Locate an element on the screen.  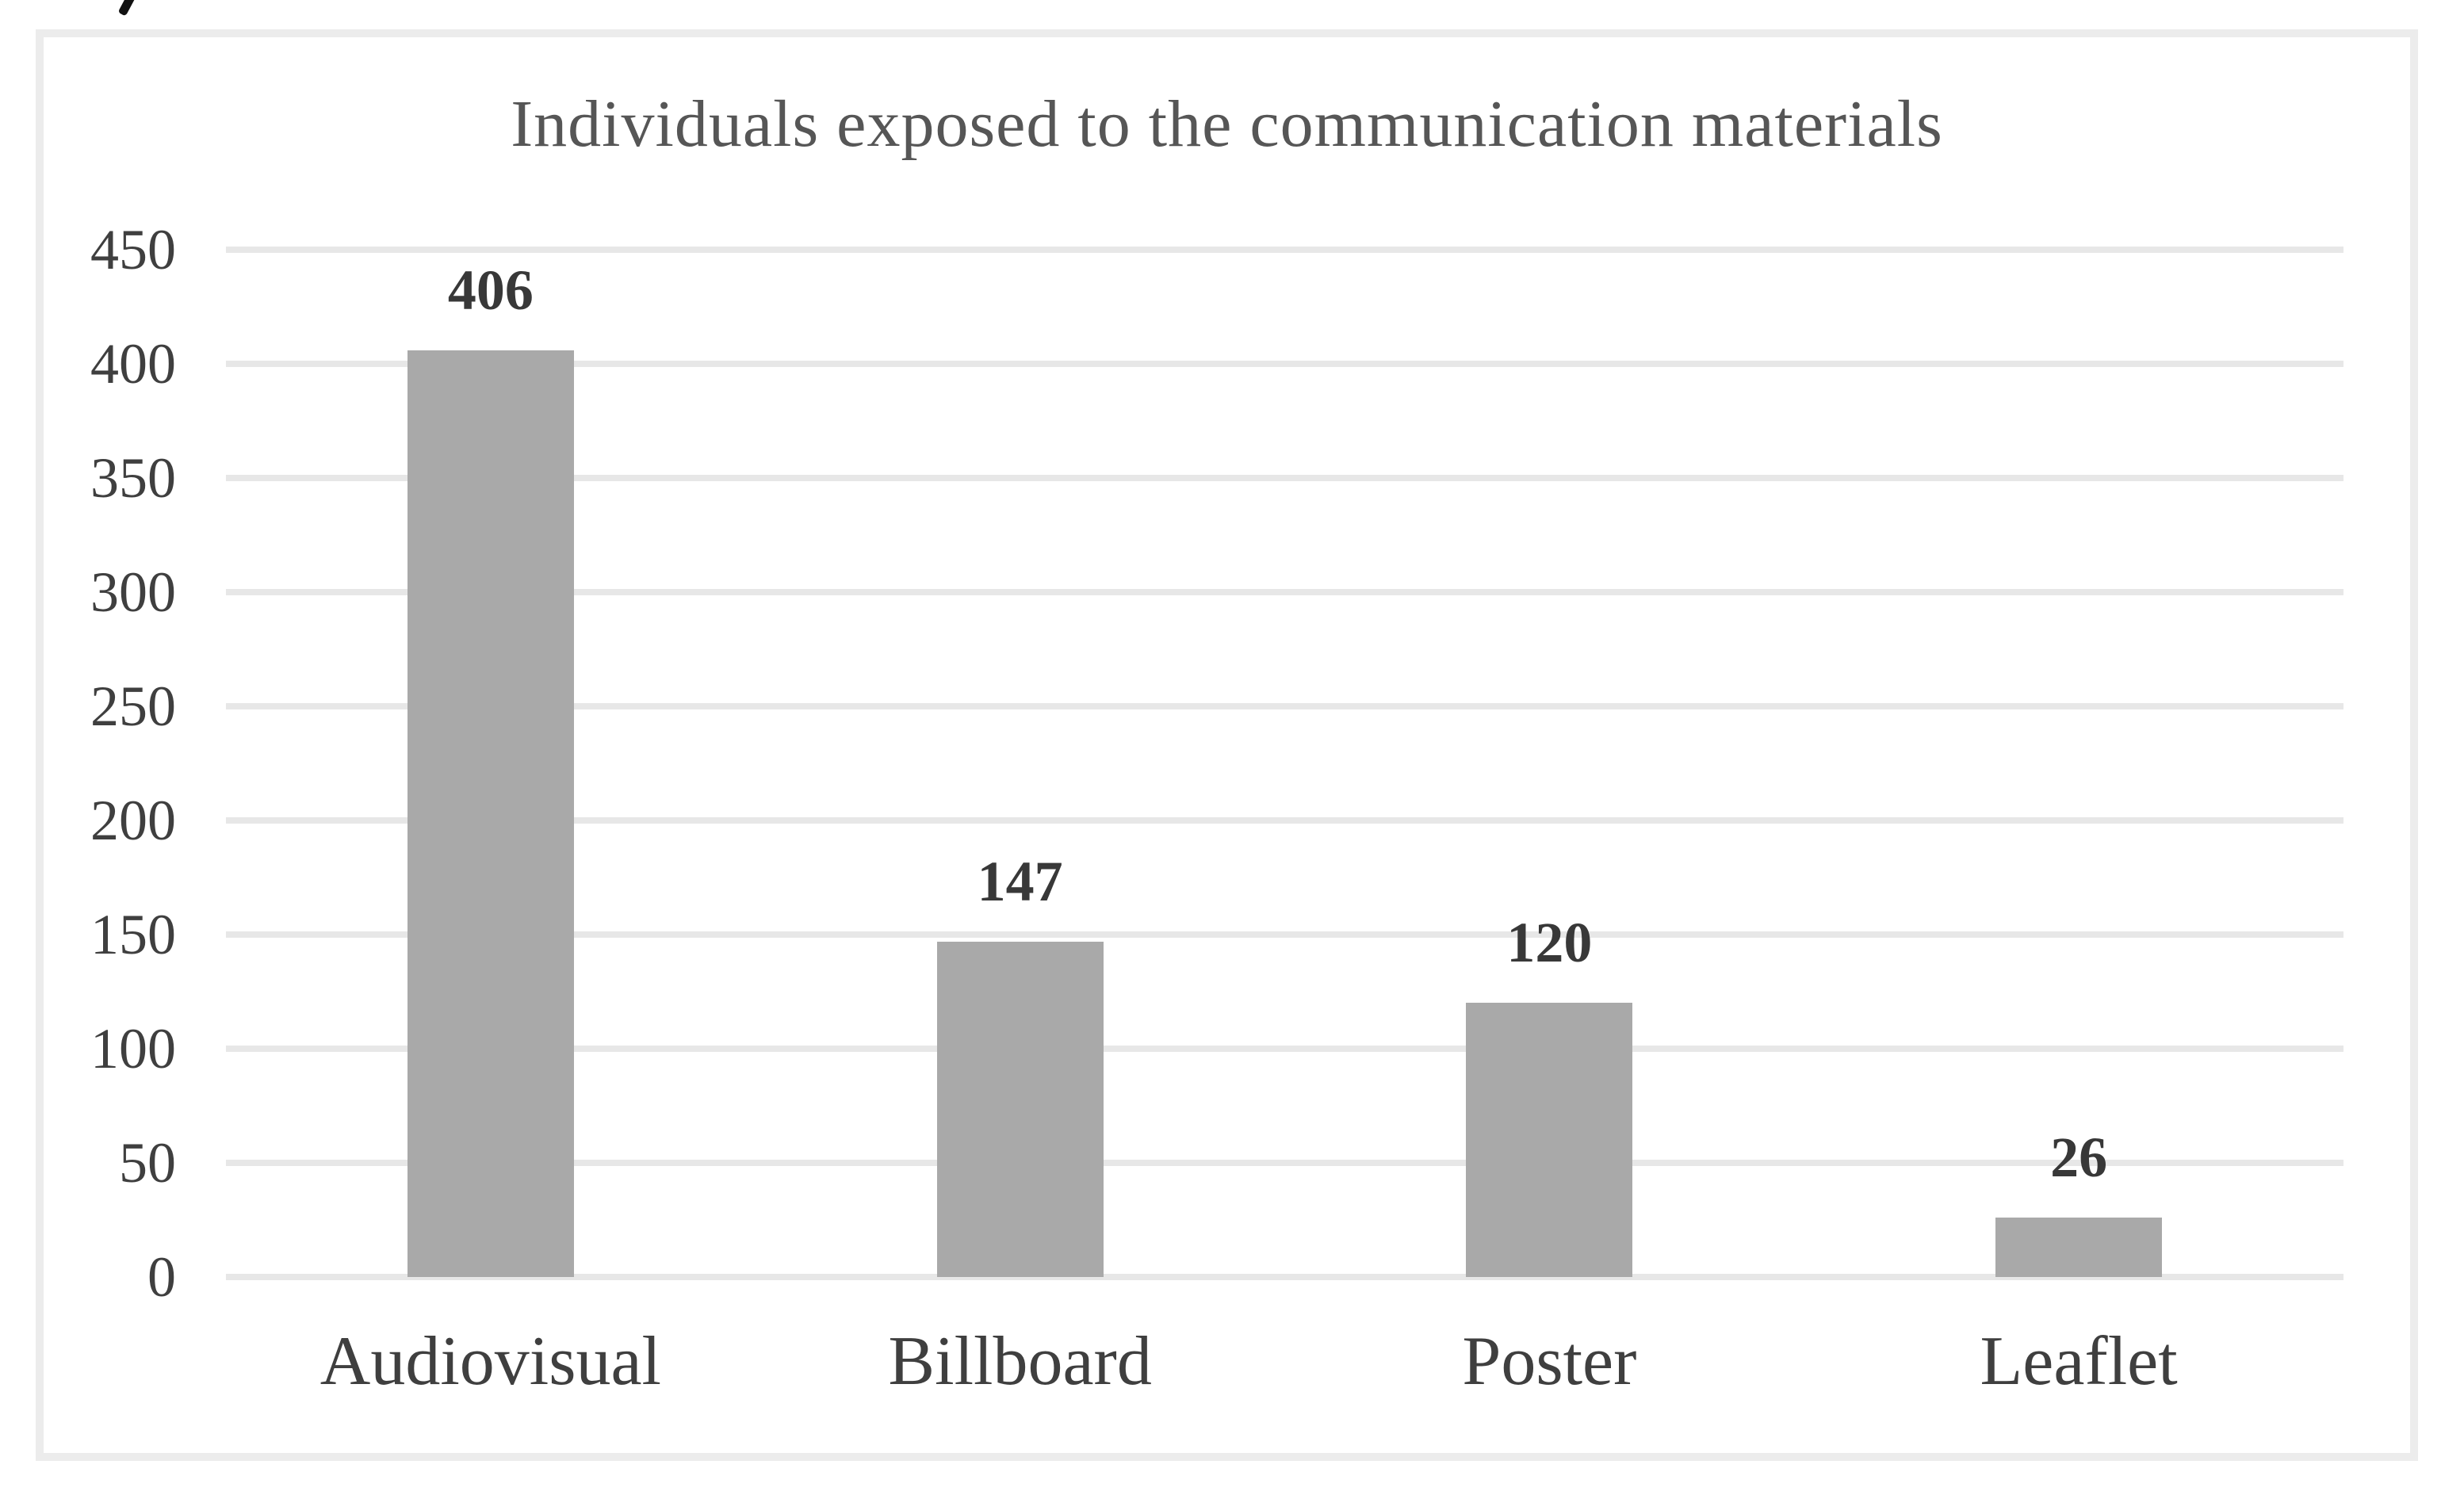
value-label-audiovisual: 406 is located at coordinates (491, 290).